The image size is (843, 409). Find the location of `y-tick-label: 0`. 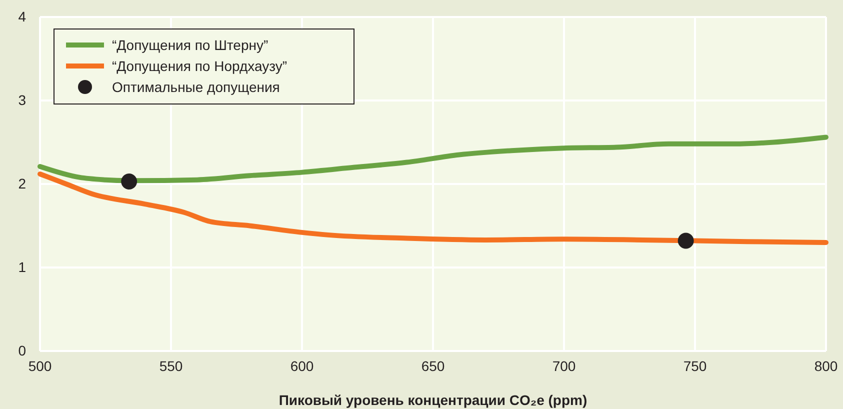

y-tick-label: 0 is located at coordinates (22, 350).